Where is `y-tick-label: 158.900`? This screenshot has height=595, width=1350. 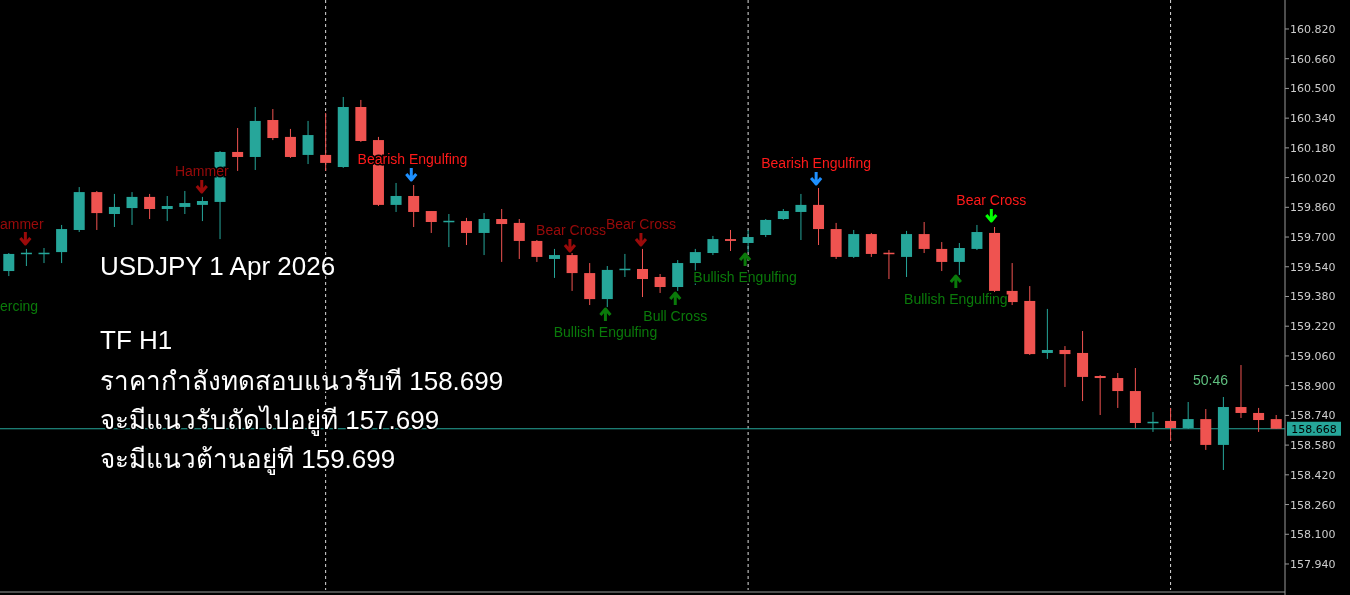 y-tick-label: 158.900 is located at coordinates (1313, 386).